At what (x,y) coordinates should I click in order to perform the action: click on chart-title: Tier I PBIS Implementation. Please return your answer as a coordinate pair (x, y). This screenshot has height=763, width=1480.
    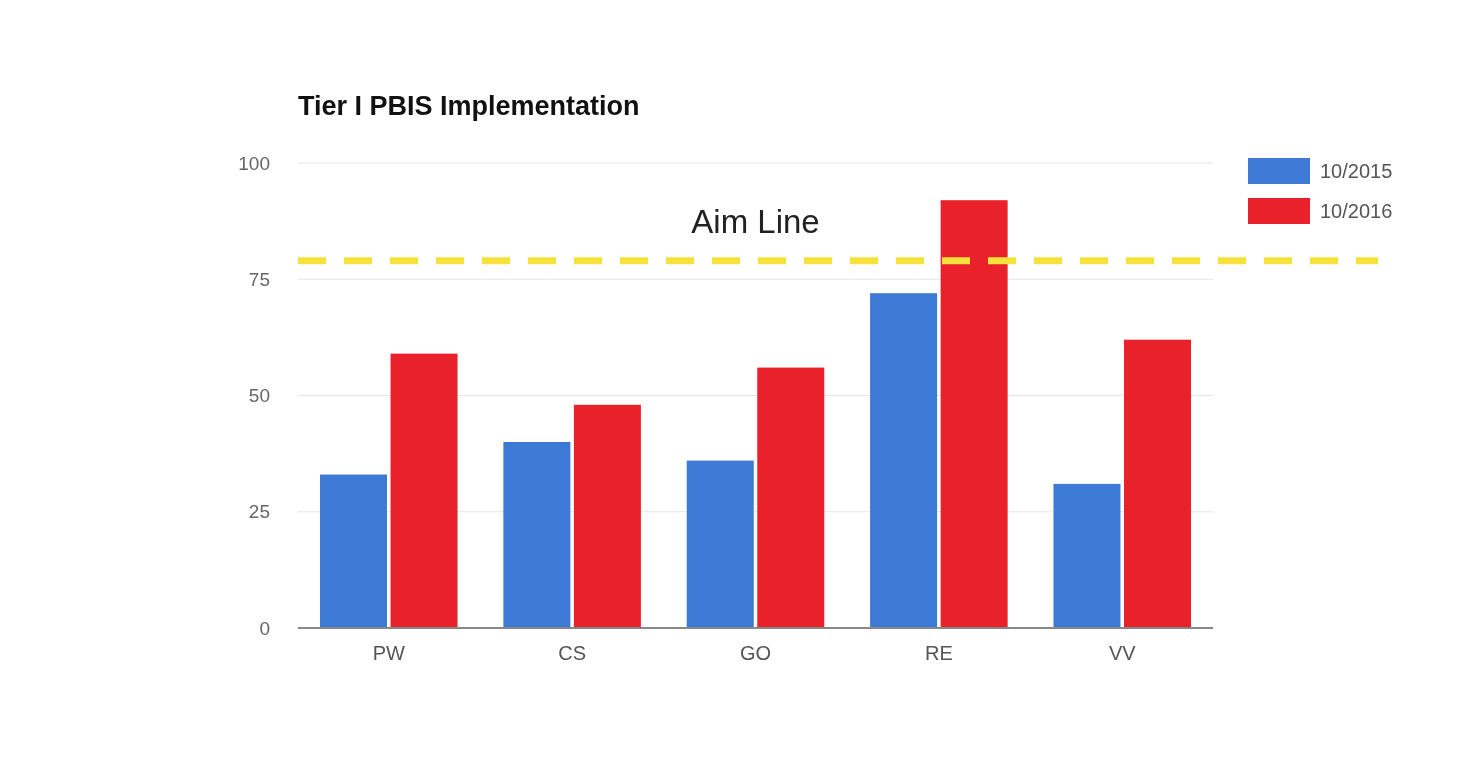
    Looking at the image, I should click on (469, 106).